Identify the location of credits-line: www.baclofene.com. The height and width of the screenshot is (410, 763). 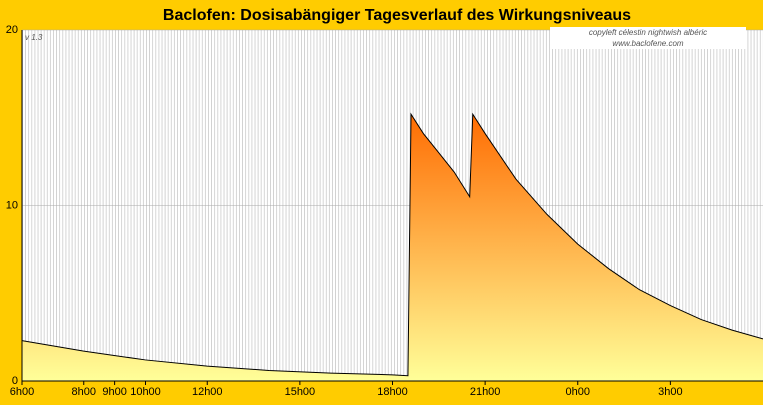
(647, 43).